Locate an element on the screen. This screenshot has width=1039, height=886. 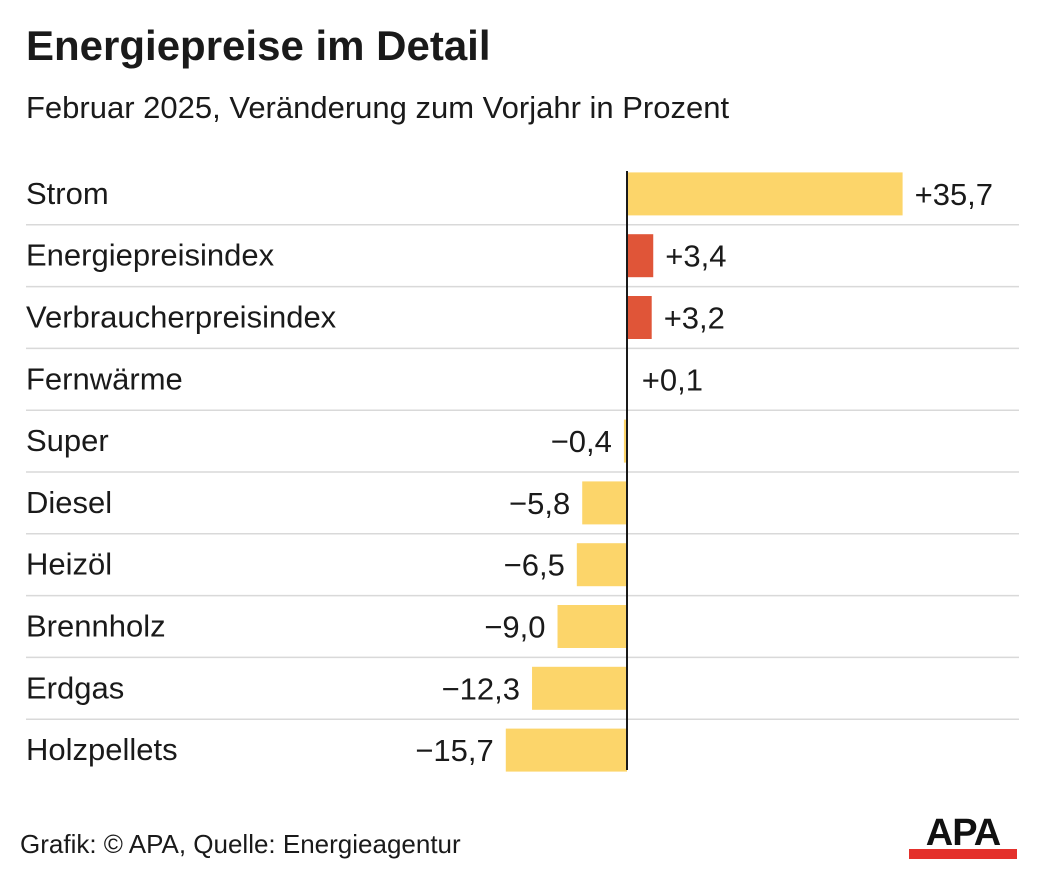
category-label: Brennholz is located at coordinates (96, 626).